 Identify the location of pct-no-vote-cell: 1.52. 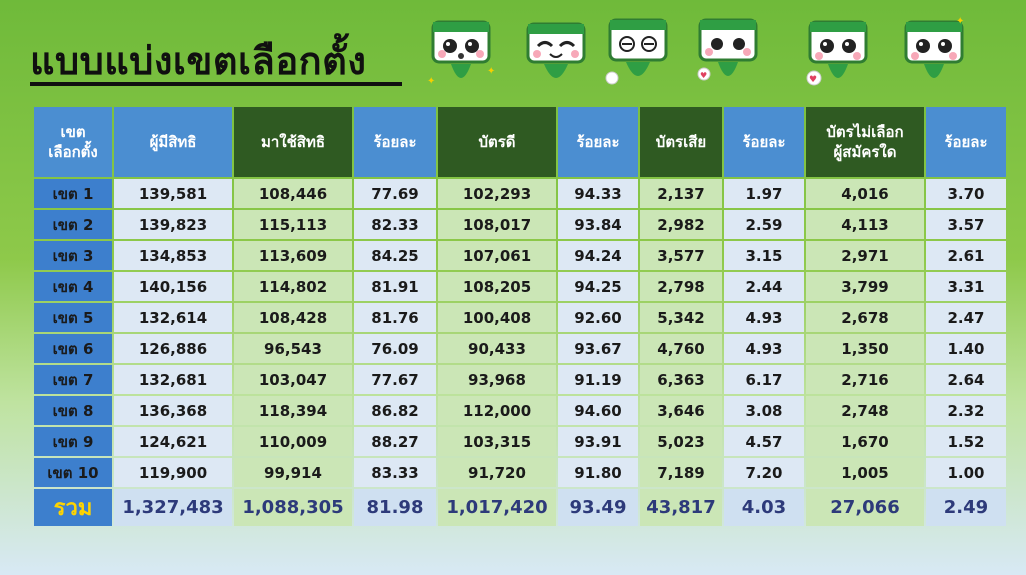
(966, 441).